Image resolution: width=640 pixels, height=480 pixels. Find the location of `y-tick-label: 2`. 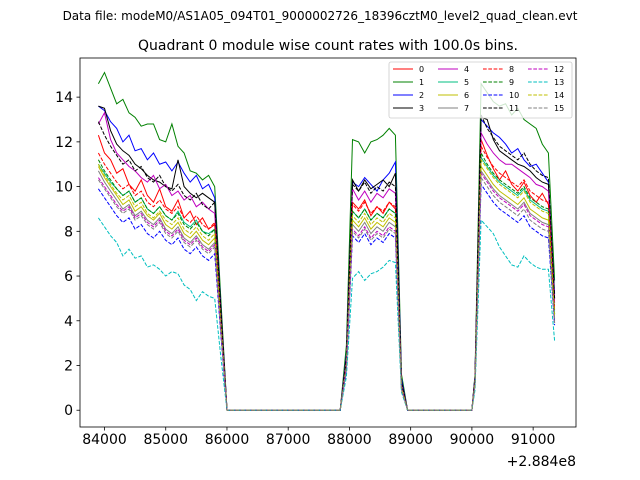

y-tick-label: 2 is located at coordinates (68, 367).